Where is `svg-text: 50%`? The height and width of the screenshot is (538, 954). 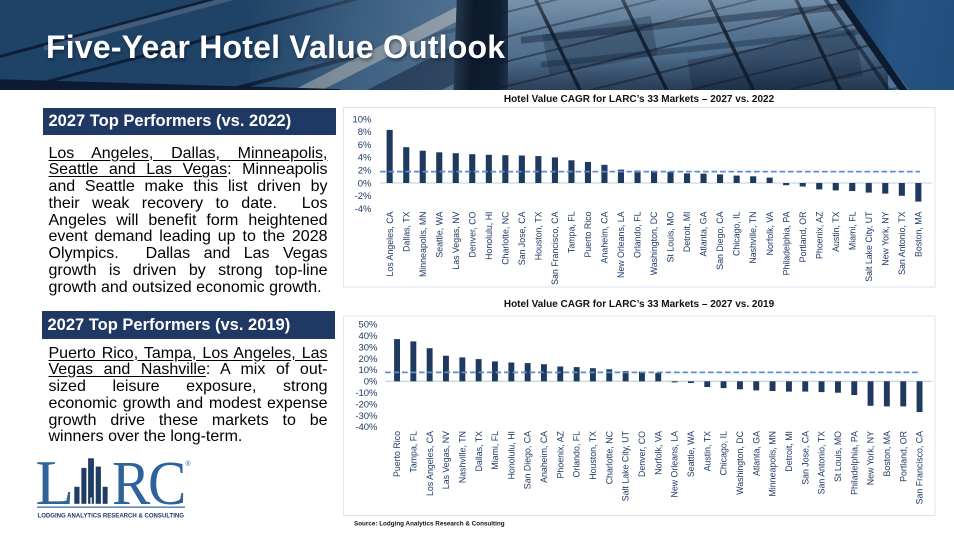
svg-text: 50% is located at coordinates (368, 325).